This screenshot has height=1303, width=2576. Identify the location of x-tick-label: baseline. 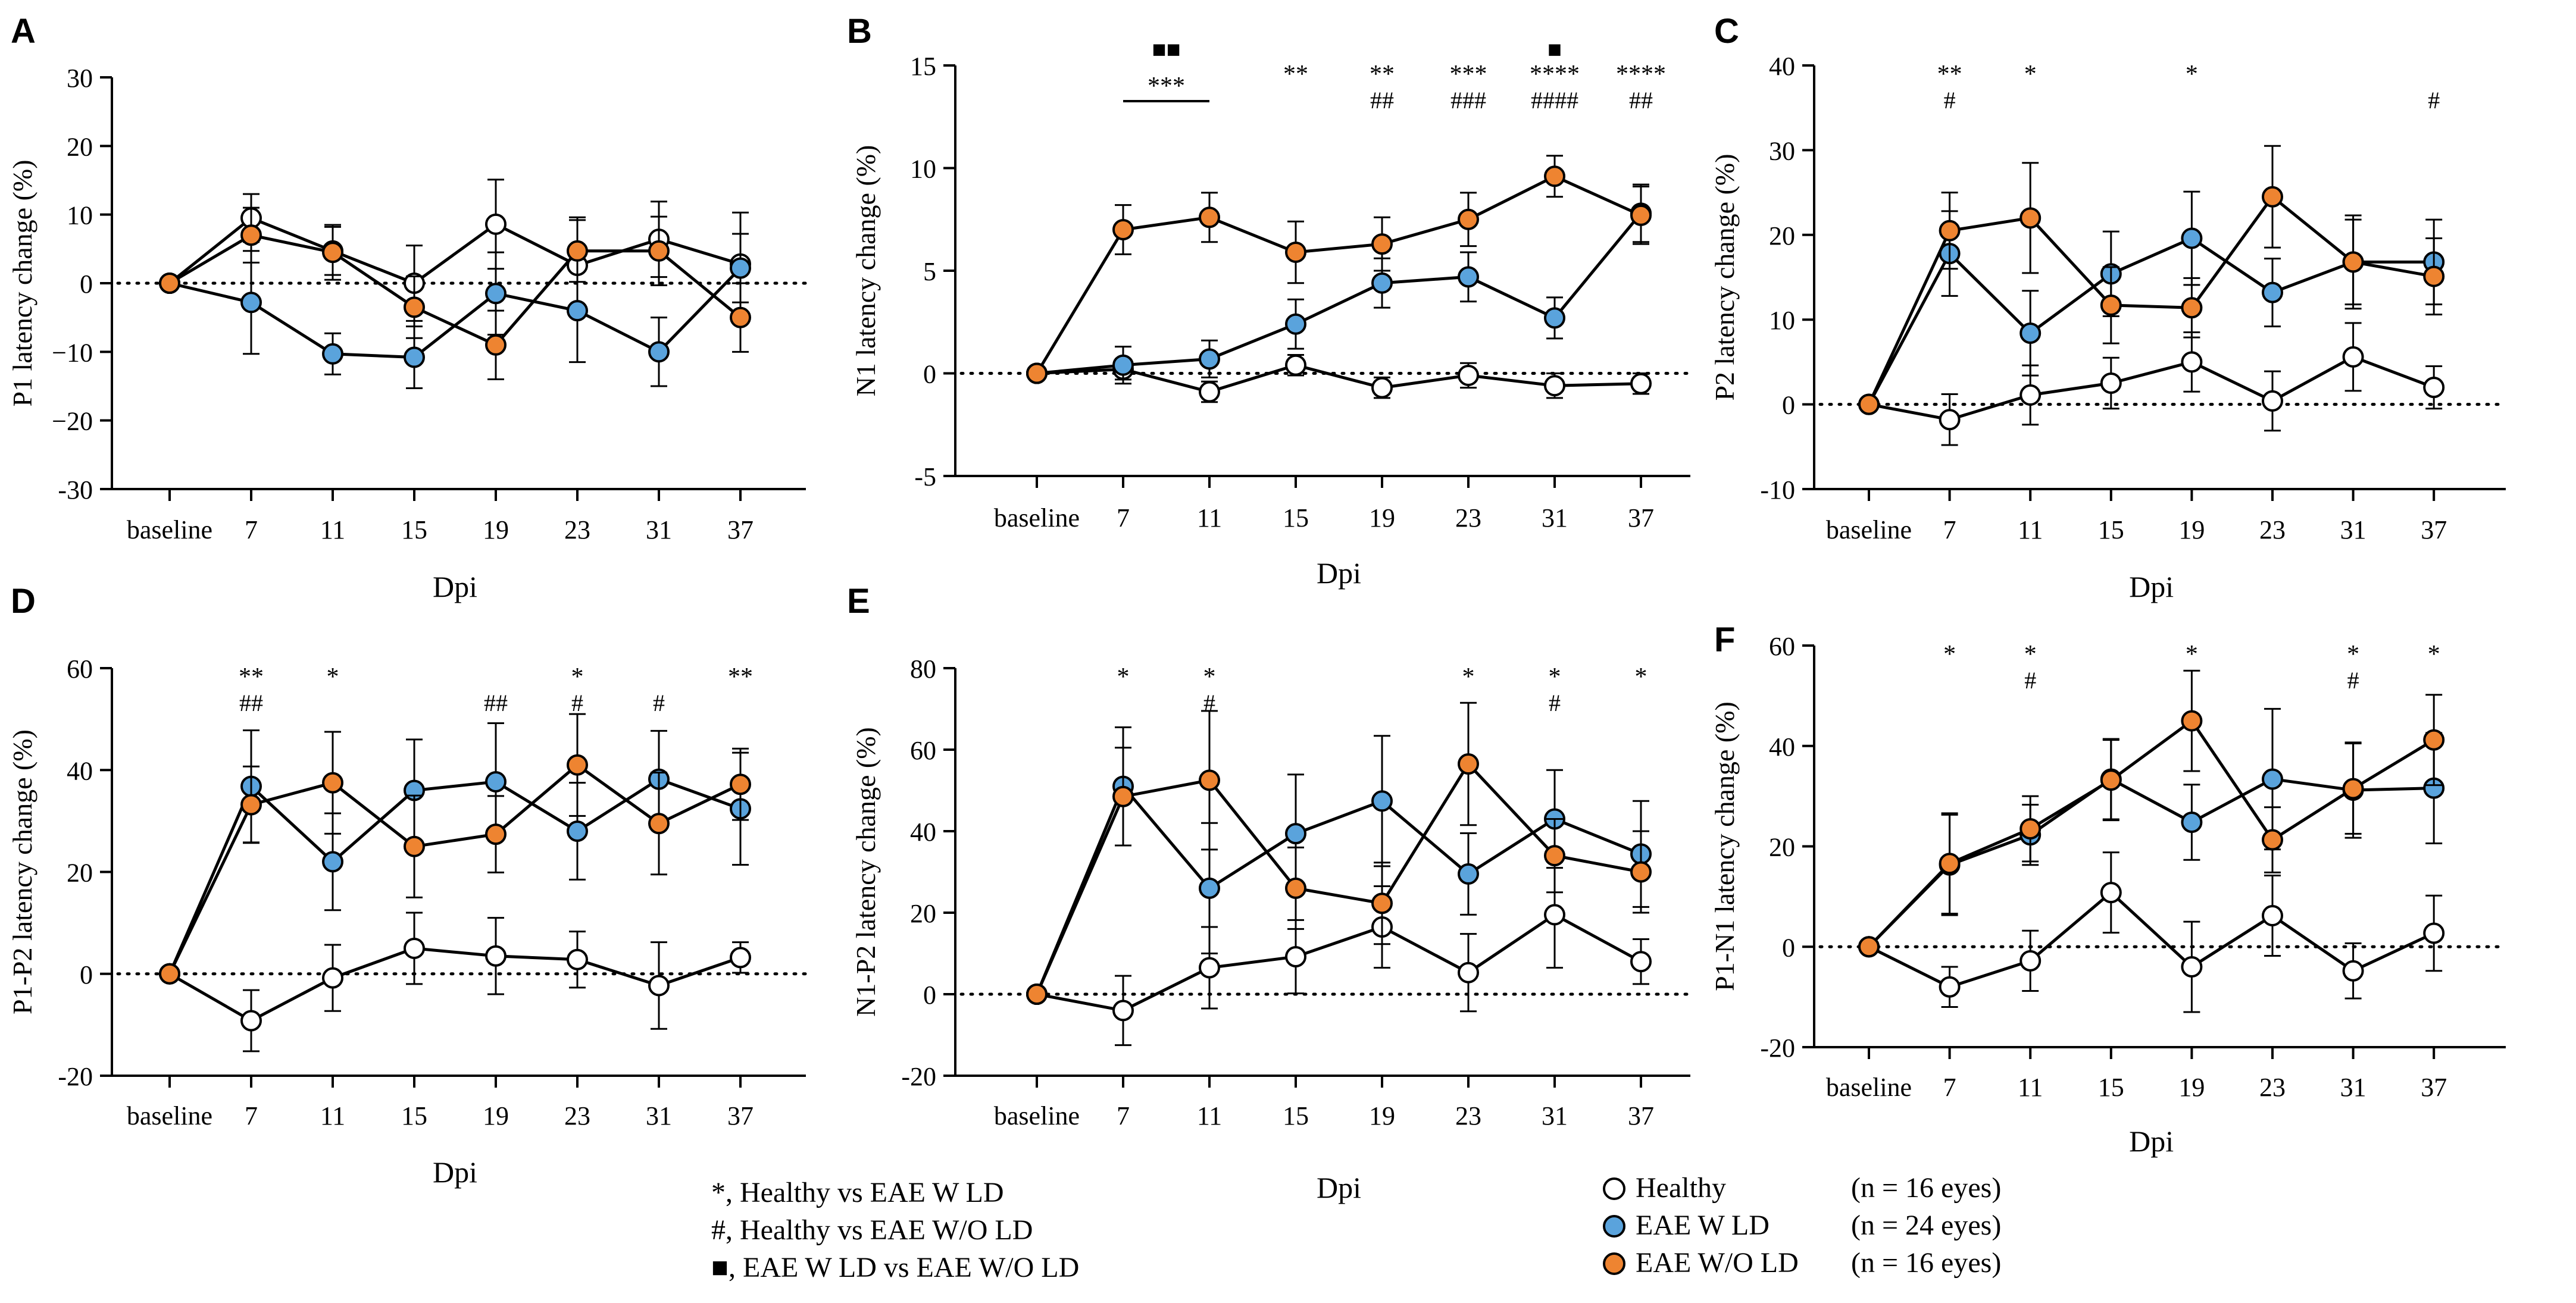
(1869, 529).